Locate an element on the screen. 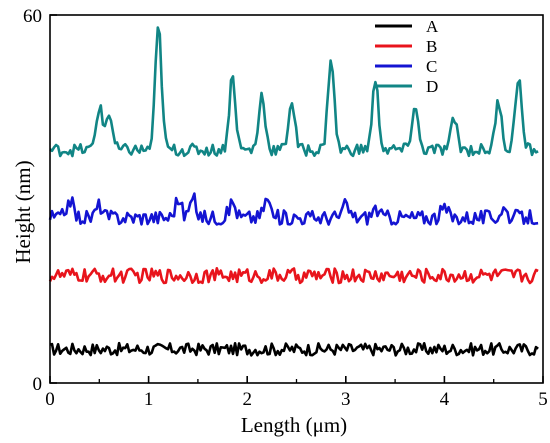 The image size is (550, 443). y-tick-label: 60 is located at coordinates (32, 16).